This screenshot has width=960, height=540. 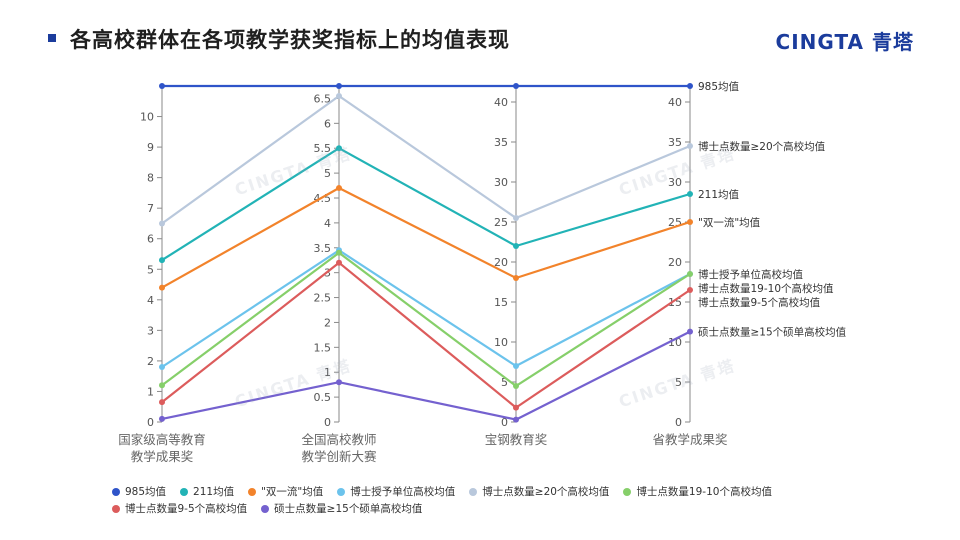 I want to click on legend-label: 985均值, so click(x=146, y=492).